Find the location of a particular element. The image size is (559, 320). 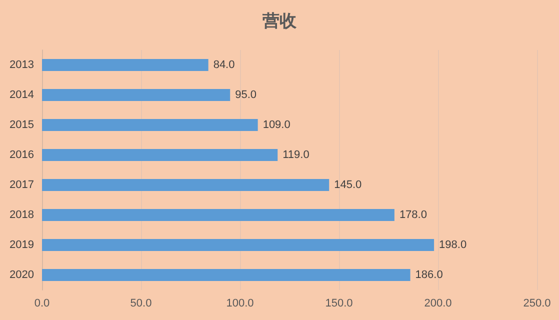

y-tick-label: 2019 is located at coordinates (22, 245).